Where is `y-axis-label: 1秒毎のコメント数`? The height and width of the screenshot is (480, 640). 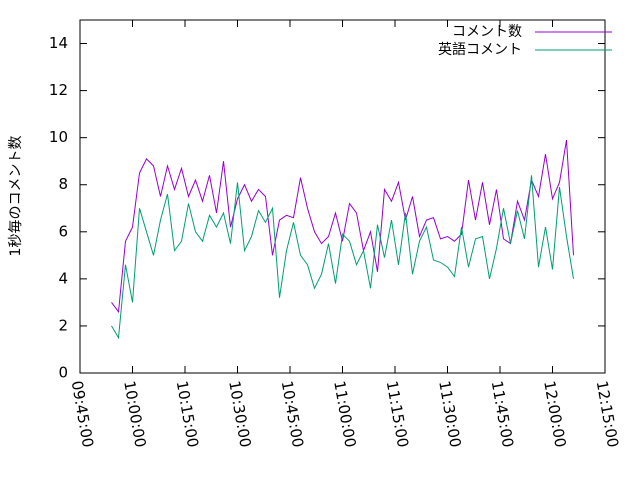 y-axis-label: 1秒毎のコメント数 is located at coordinates (16, 196).